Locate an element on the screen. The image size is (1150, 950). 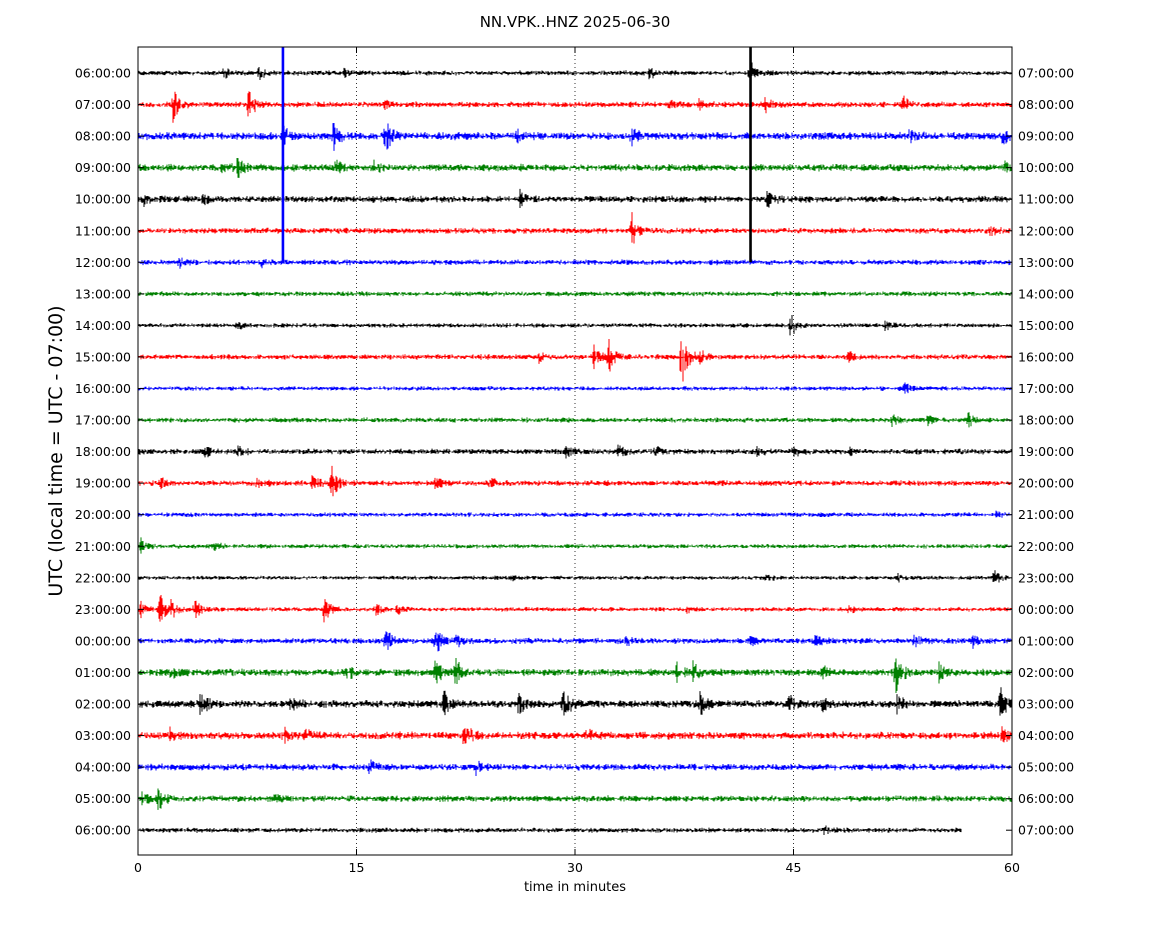
y-tick-label-right: 10:00:00 is located at coordinates (1046, 167).